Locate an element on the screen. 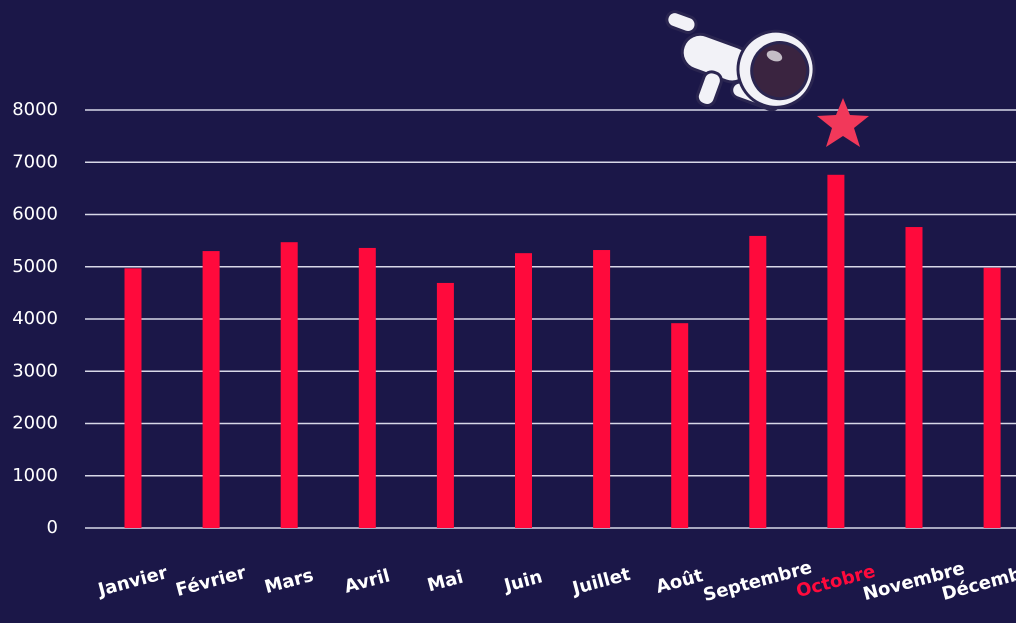 This screenshot has width=1016, height=623. y-tick-label: 6000 is located at coordinates (35, 214).